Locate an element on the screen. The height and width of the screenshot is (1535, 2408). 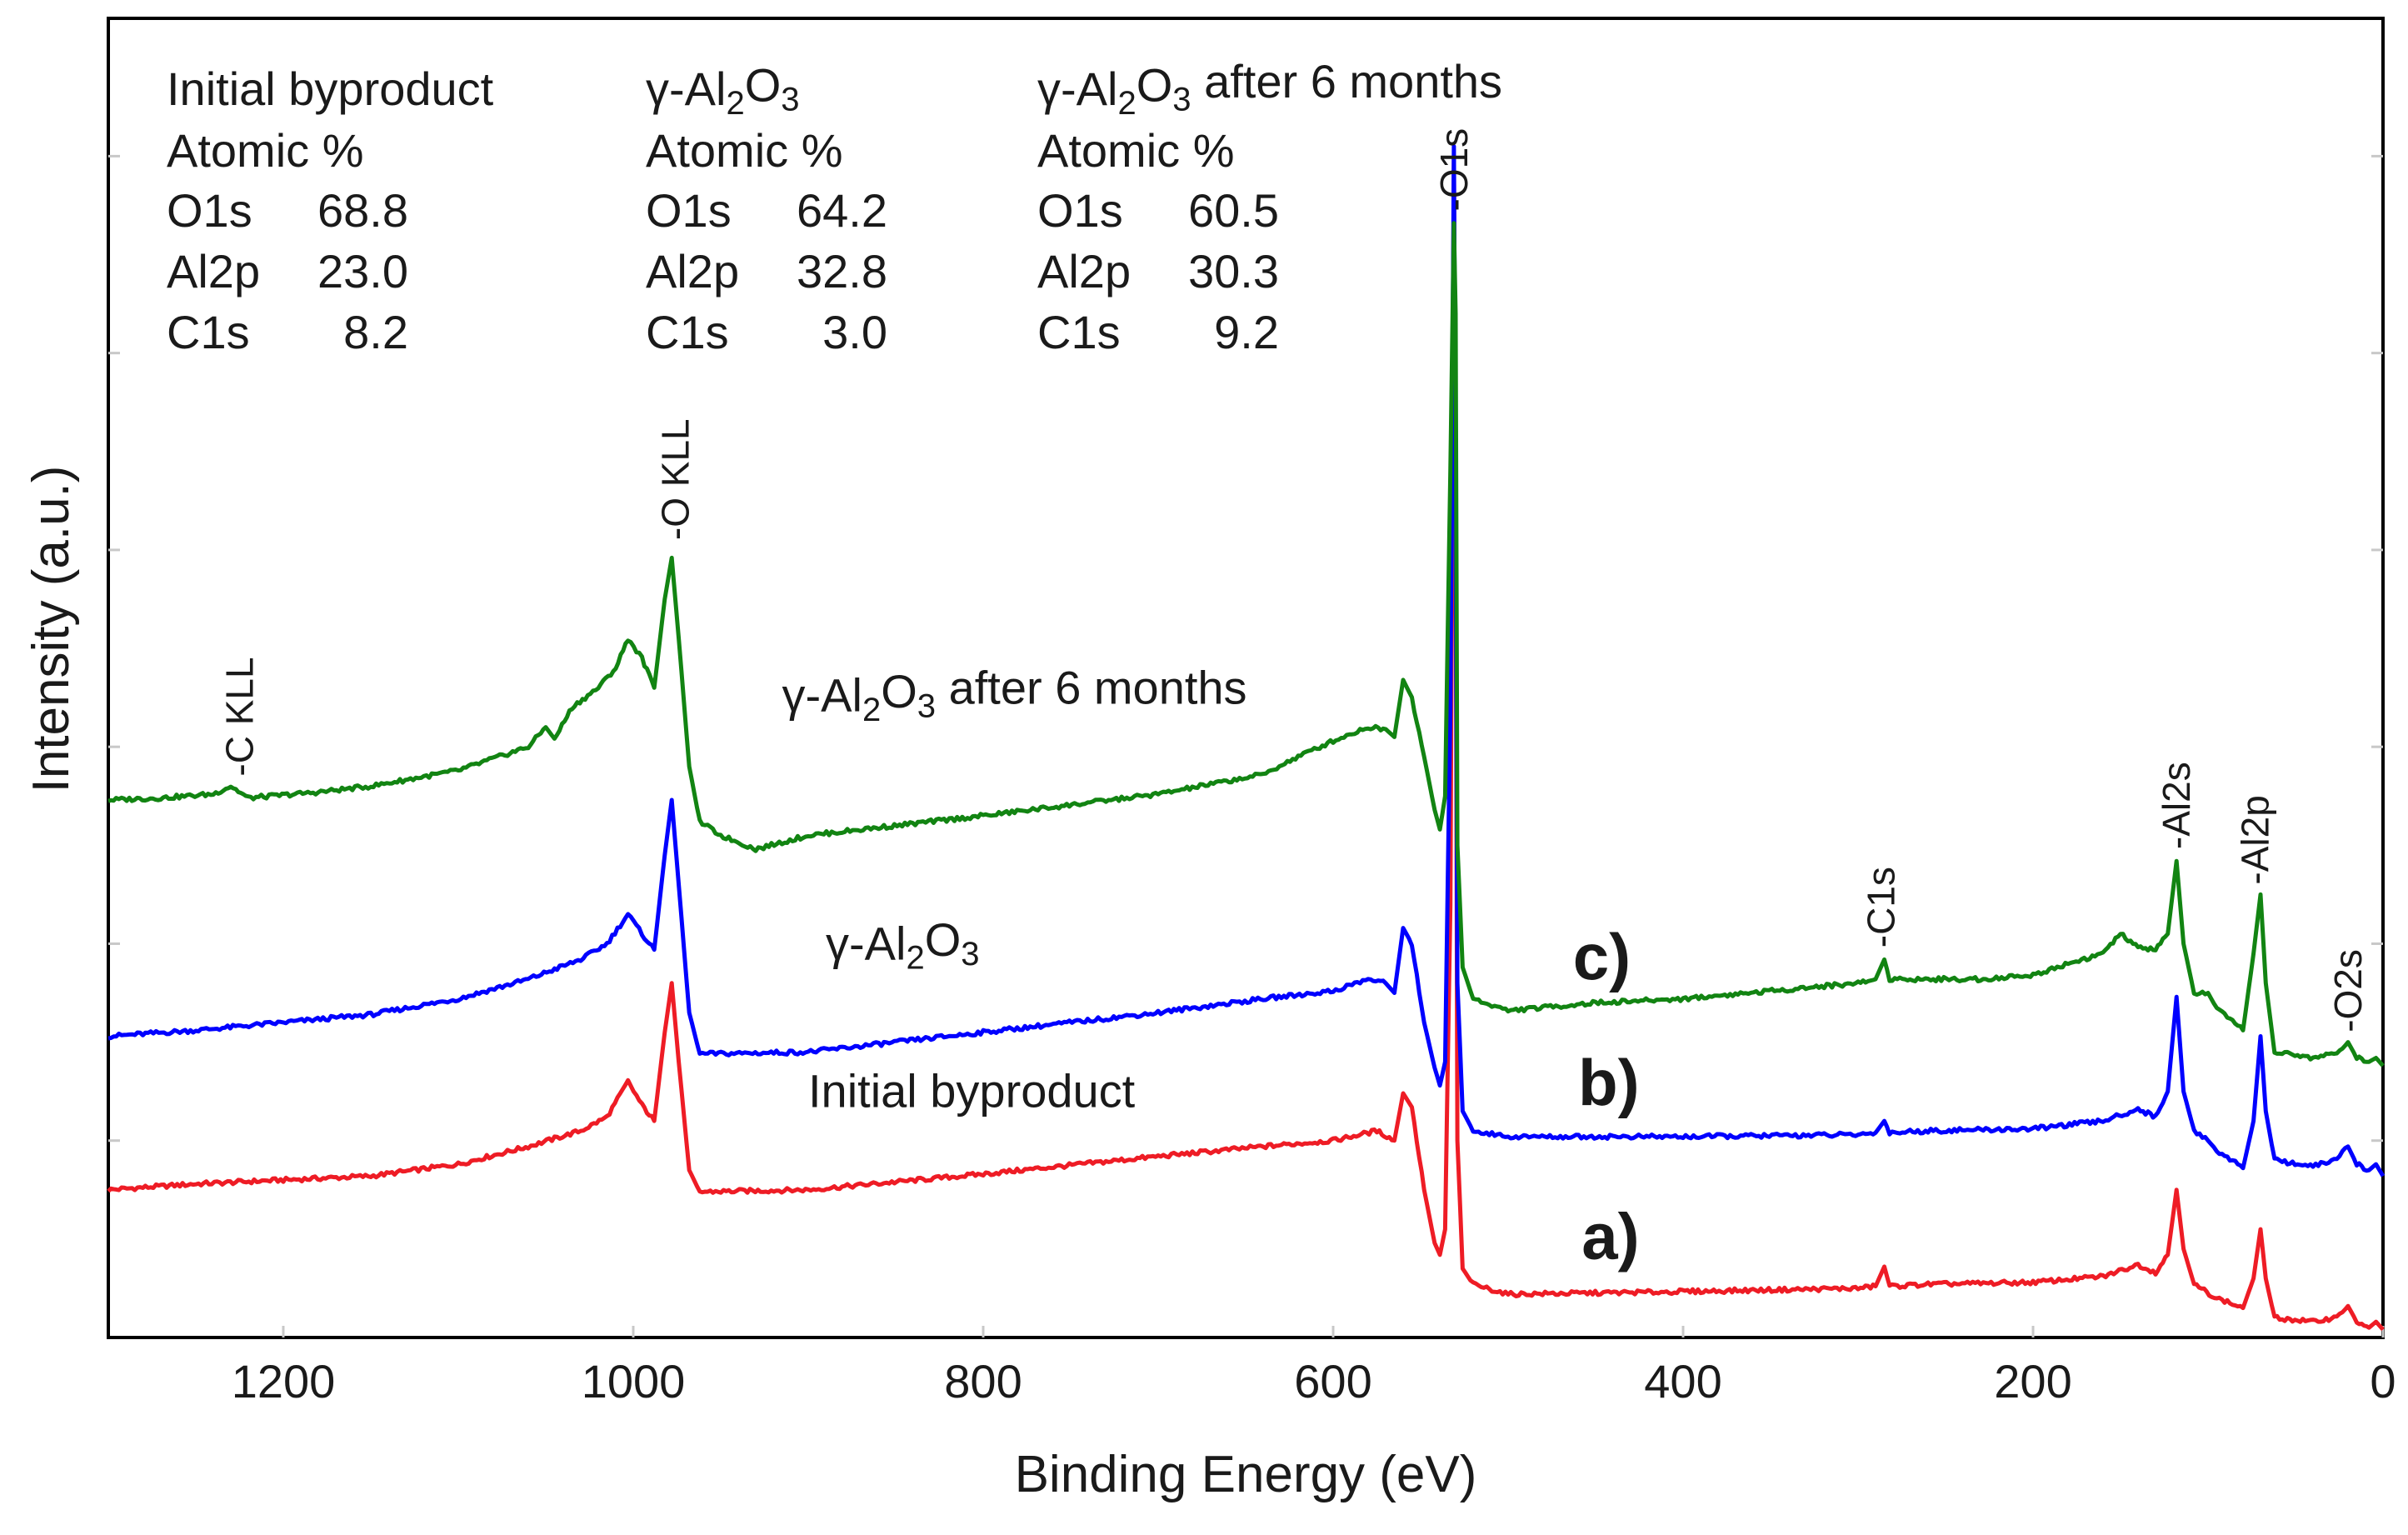
peak-label: -C1s is located at coordinates (1880, 907).